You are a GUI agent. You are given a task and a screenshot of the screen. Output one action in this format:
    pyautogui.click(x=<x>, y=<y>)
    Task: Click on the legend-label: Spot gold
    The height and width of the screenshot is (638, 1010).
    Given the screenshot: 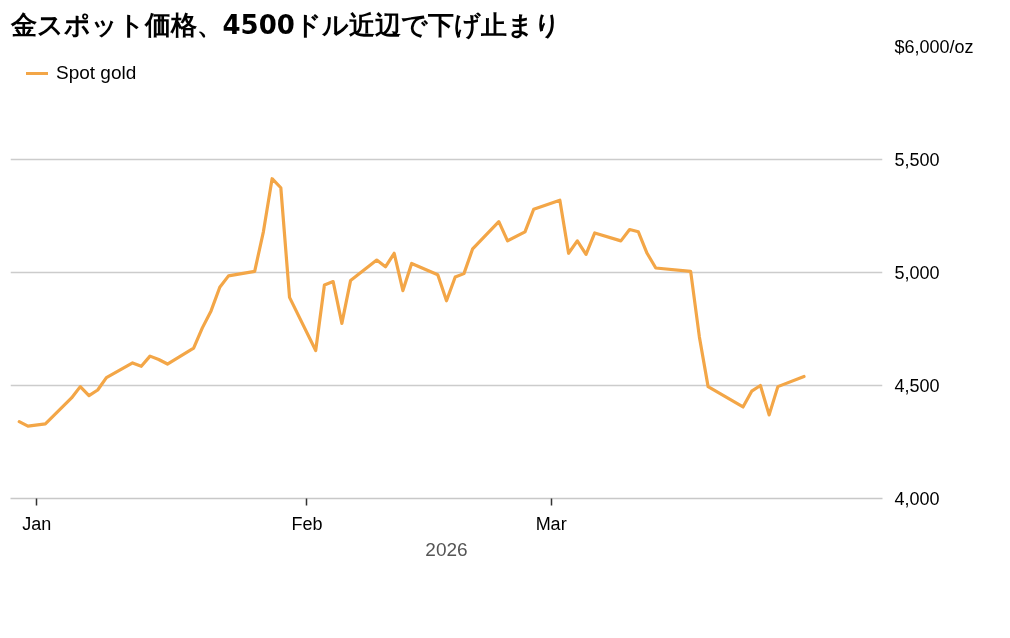 What is the action you would take?
    pyautogui.click(x=96, y=73)
    